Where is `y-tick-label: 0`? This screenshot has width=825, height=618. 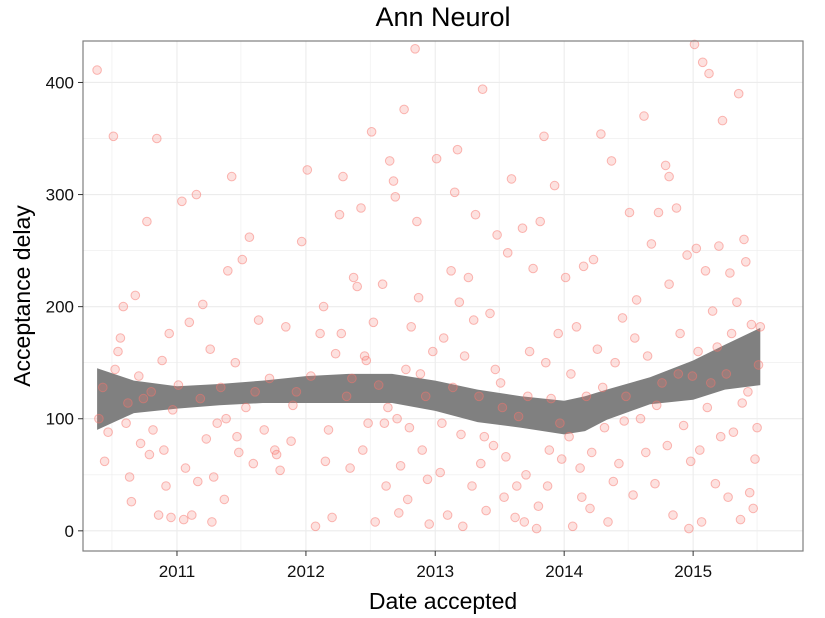
y-tick-label: 0 is located at coordinates (69, 531).